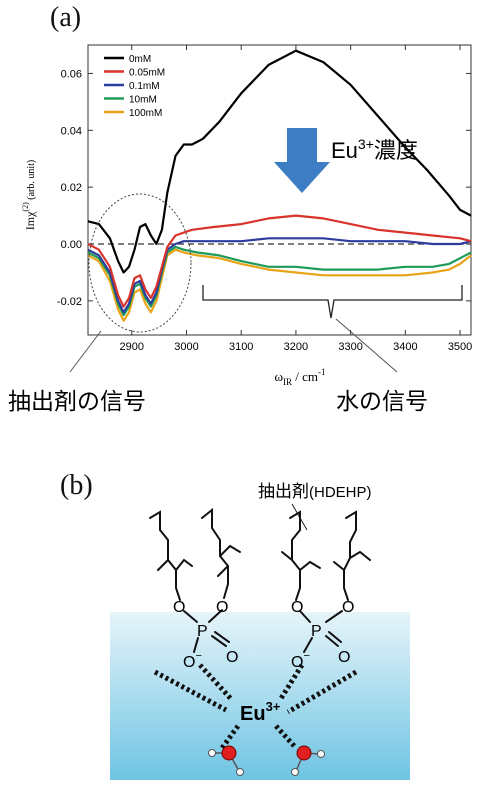 This screenshot has width=477, height=791. Describe the element at coordinates (76, 485) in the screenshot. I see `panel-label-b: (b)` at that location.